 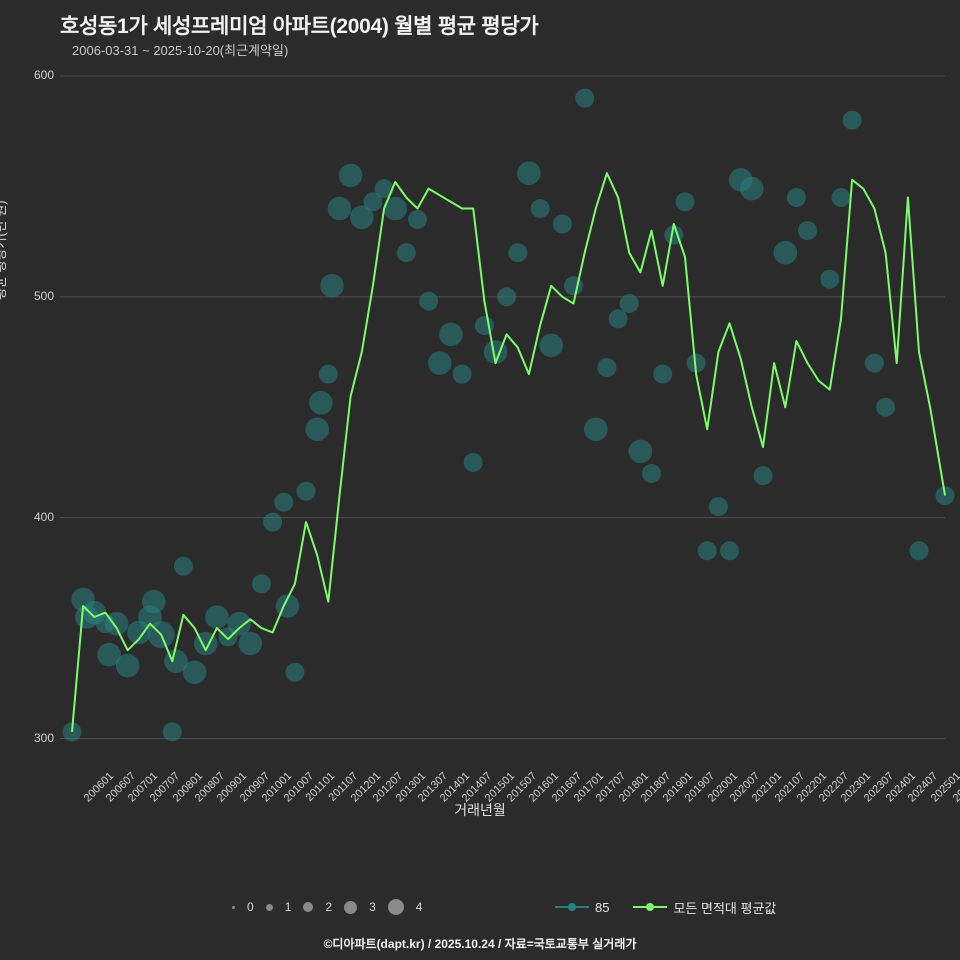 I want to click on legend-series-item: 85, so click(x=582, y=907).